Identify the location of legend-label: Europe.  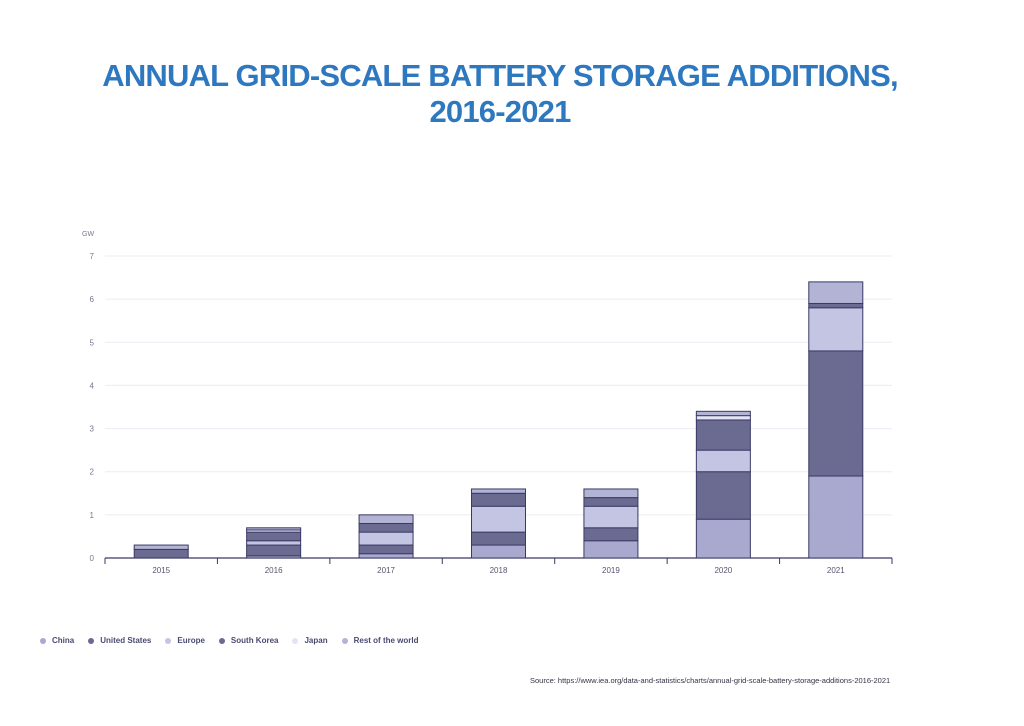
(191, 640).